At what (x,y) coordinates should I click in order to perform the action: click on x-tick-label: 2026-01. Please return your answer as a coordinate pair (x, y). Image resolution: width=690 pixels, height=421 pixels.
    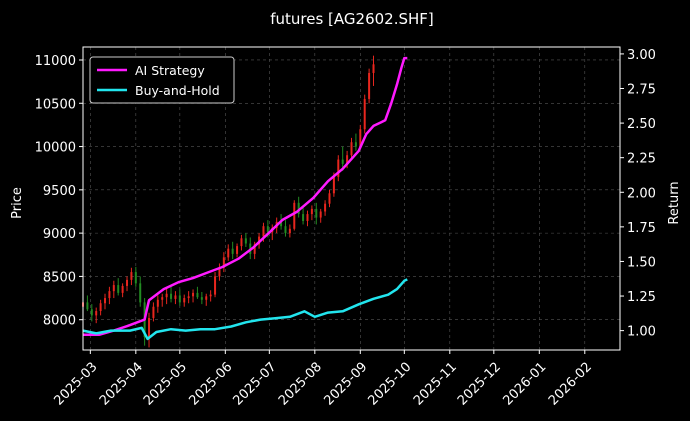
    Looking at the image, I should click on (524, 384).